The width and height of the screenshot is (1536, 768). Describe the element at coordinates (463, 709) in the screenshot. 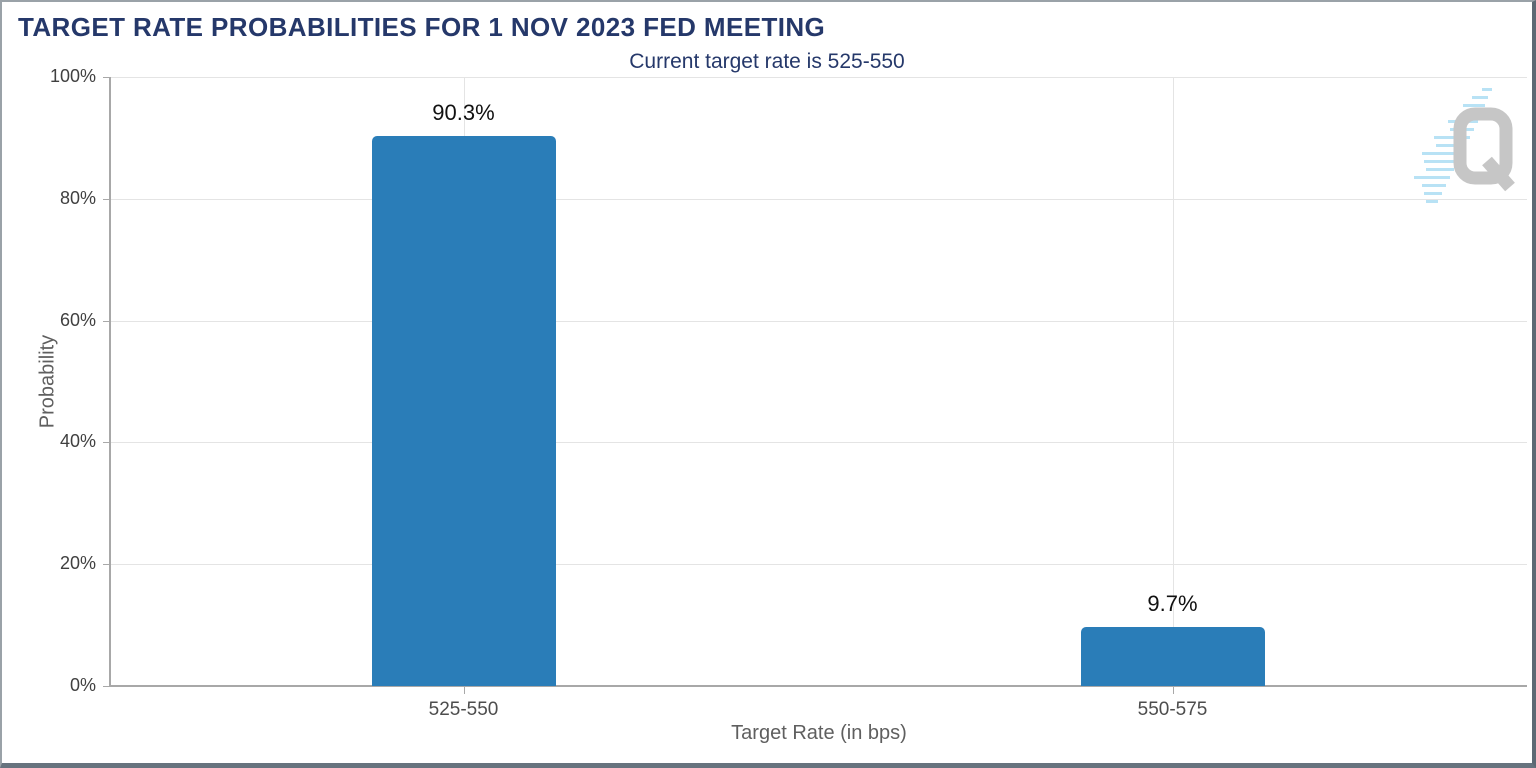

I see `x-tick-label: 525-550` at that location.